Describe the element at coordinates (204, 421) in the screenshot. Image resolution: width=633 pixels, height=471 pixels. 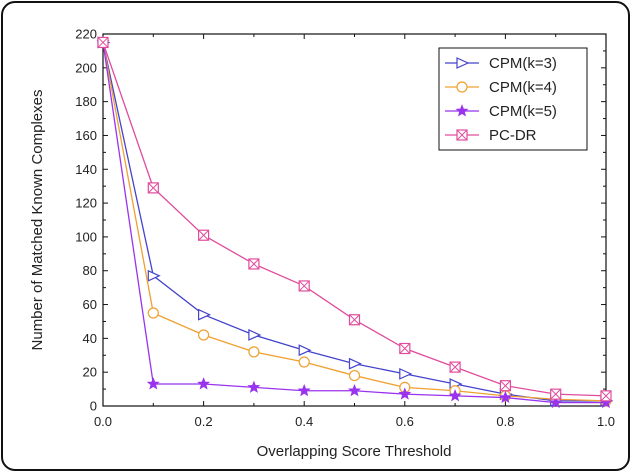
I see `x-tick-label: 0.2` at that location.